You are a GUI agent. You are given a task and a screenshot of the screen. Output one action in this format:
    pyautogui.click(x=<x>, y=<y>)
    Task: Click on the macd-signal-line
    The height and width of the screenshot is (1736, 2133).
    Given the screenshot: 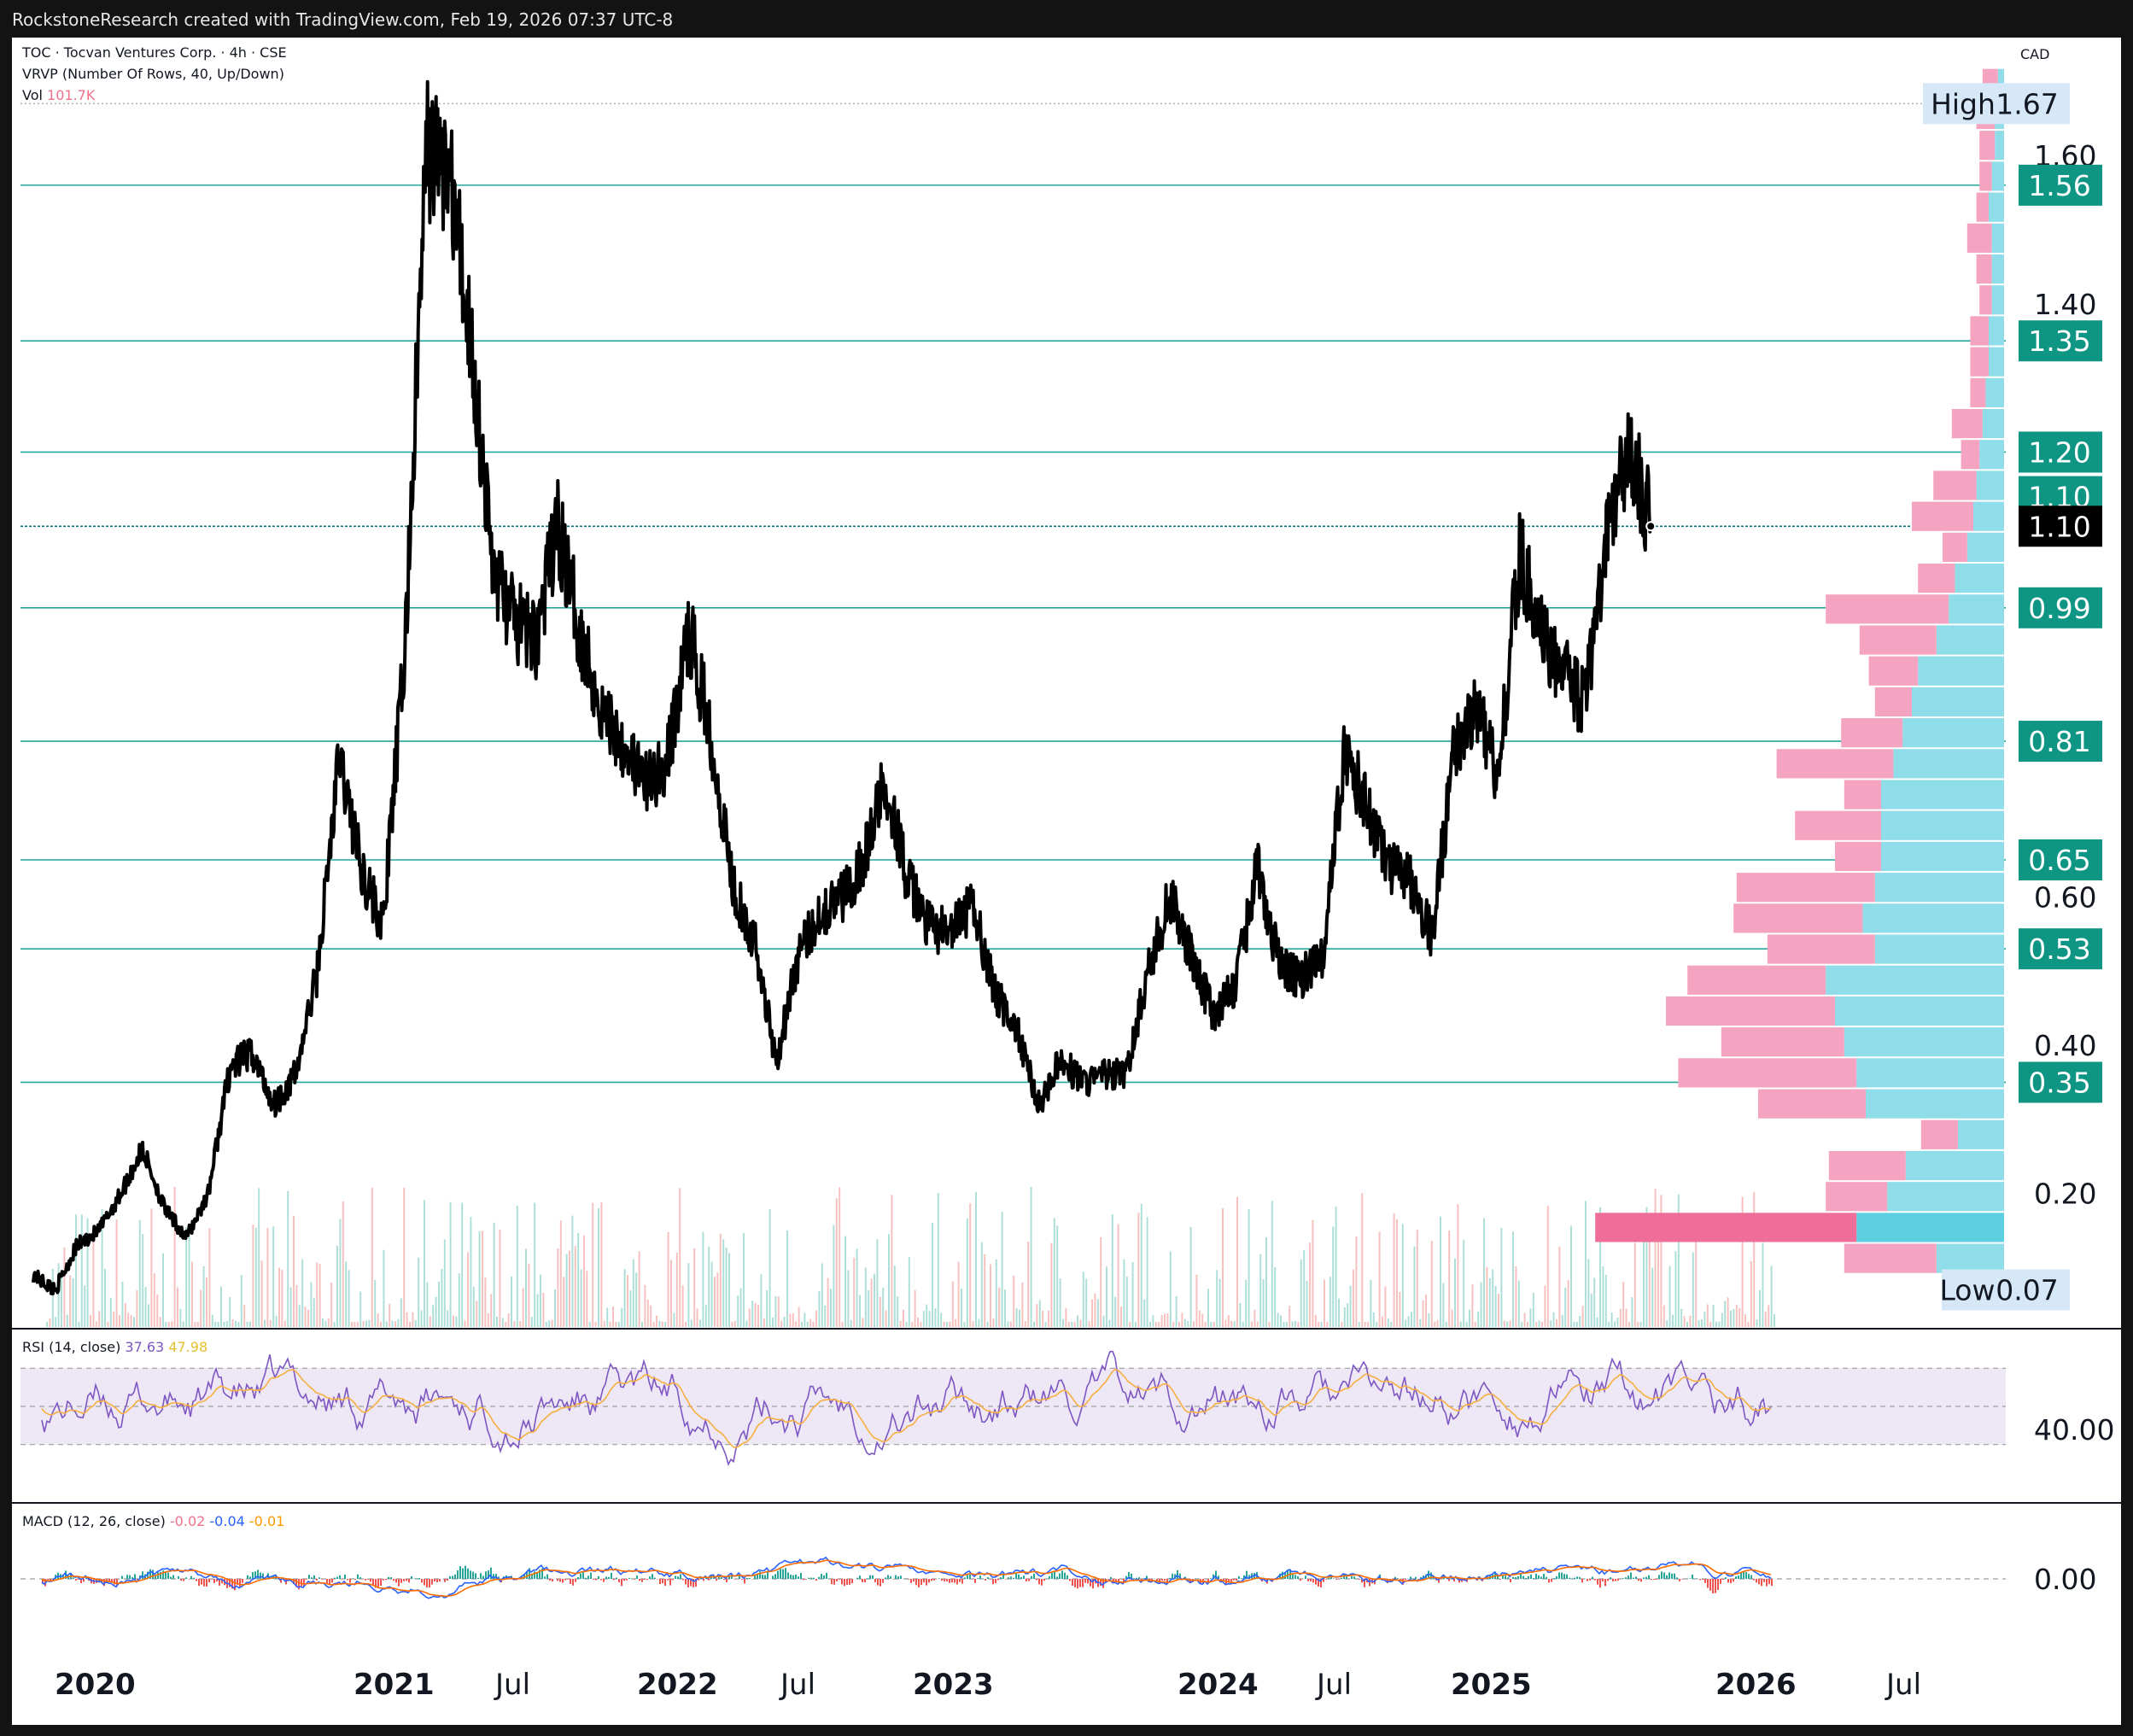 What is the action you would take?
    pyautogui.click(x=906, y=1578)
    